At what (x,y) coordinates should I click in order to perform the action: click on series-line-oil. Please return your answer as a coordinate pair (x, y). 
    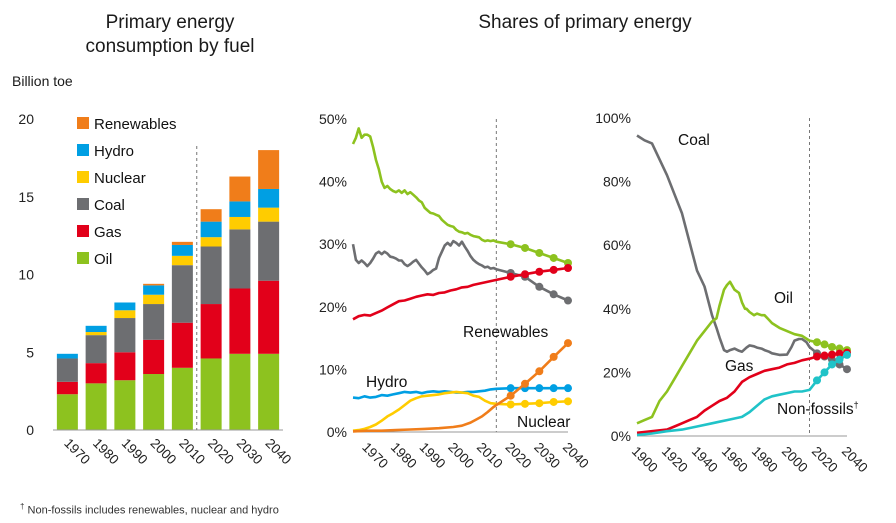
    Looking at the image, I should click on (742, 352).